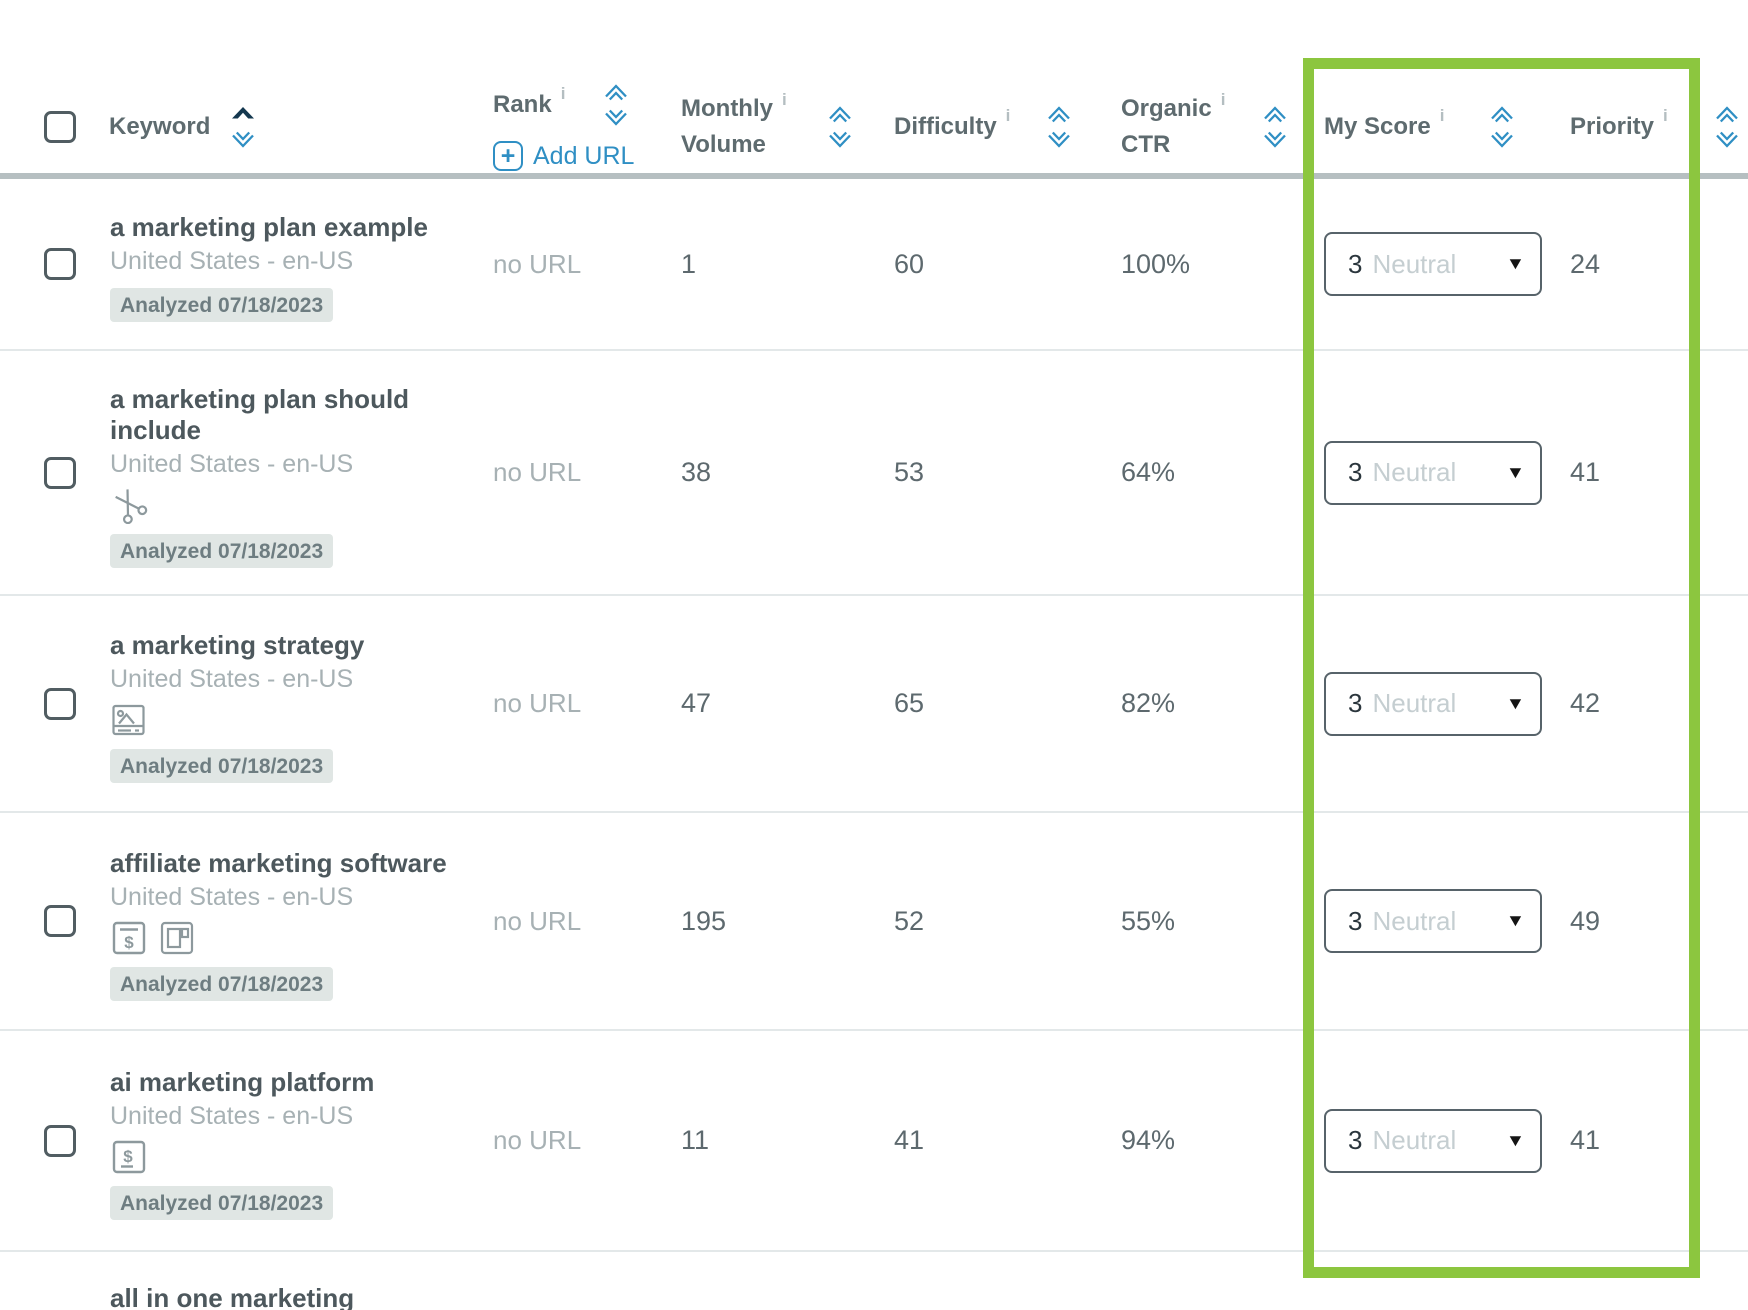  Describe the element at coordinates (1724, 86) in the screenshot. I see `header-extra` at that location.